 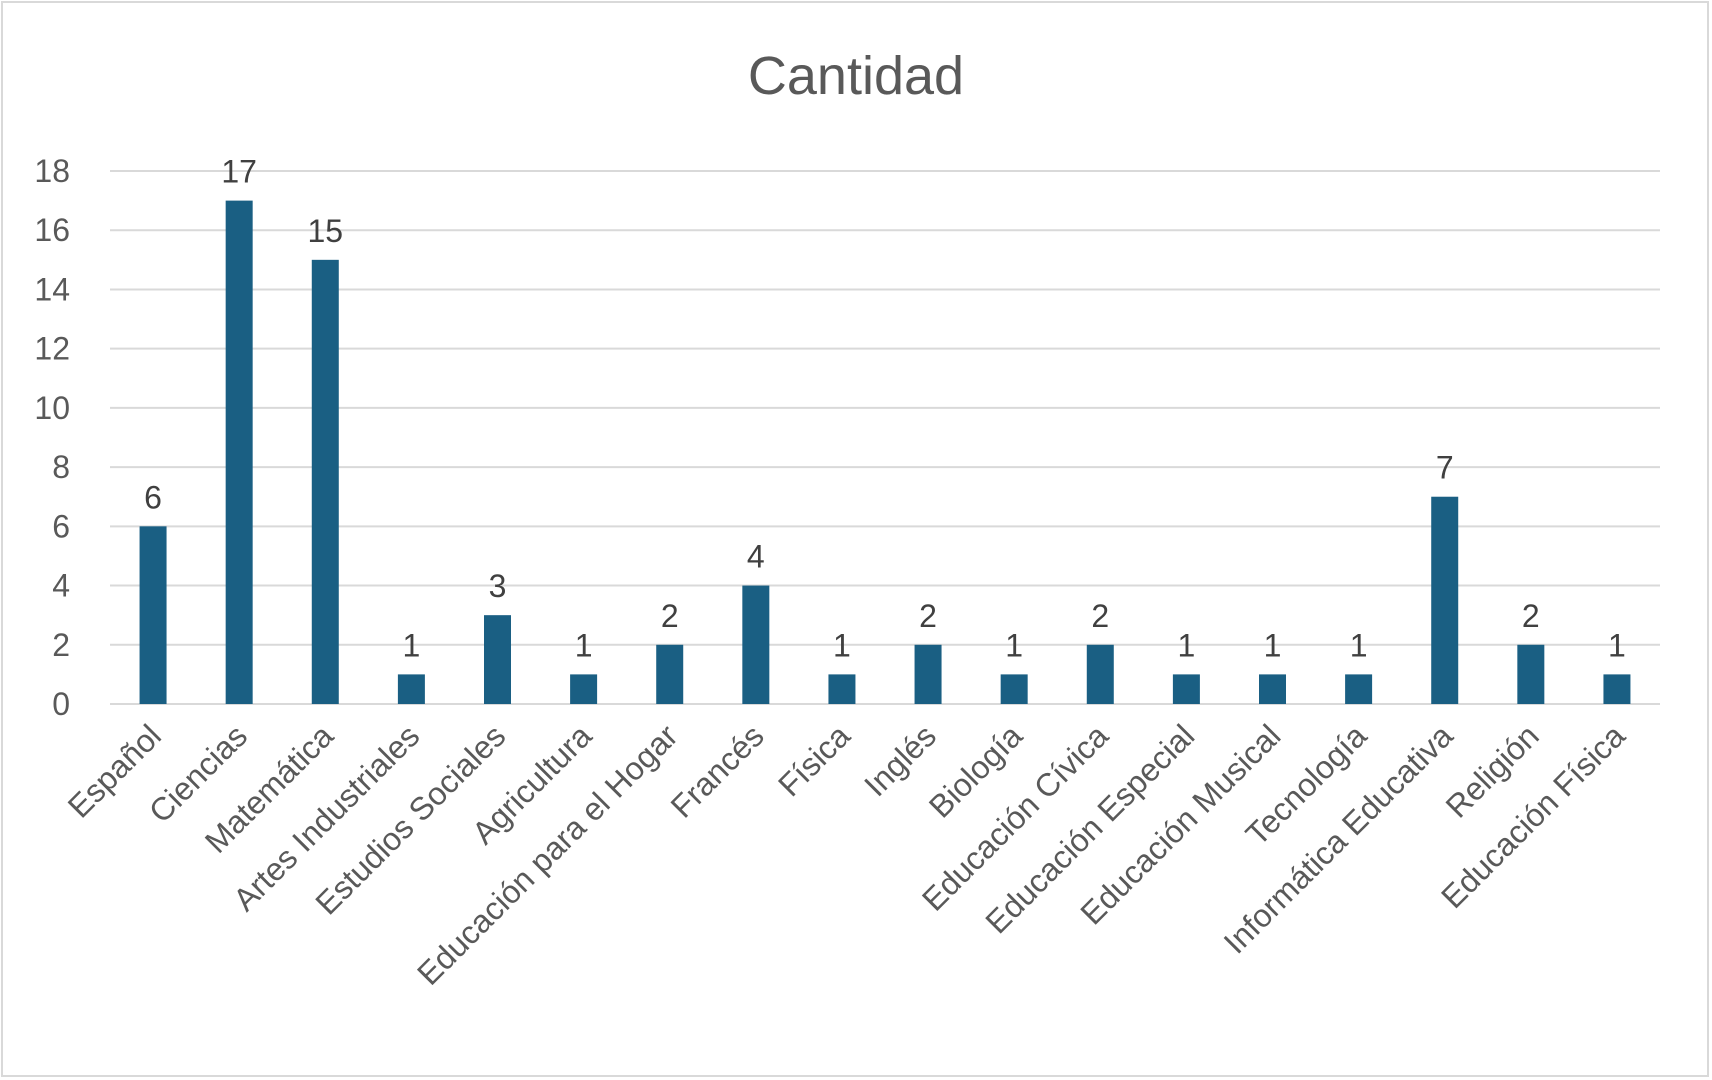 What do you see at coordinates (61, 704) in the screenshot?
I see `y-tick-label: 0` at bounding box center [61, 704].